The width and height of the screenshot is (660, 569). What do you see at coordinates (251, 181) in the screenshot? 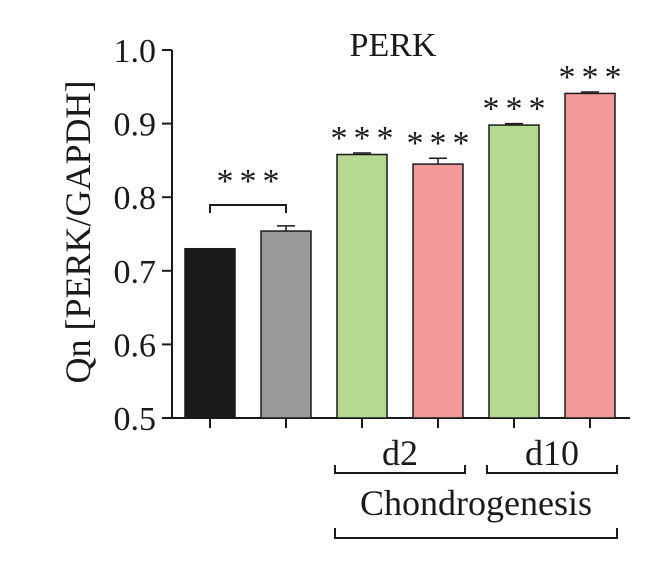
I see `comparison-significance: ***` at bounding box center [251, 181].